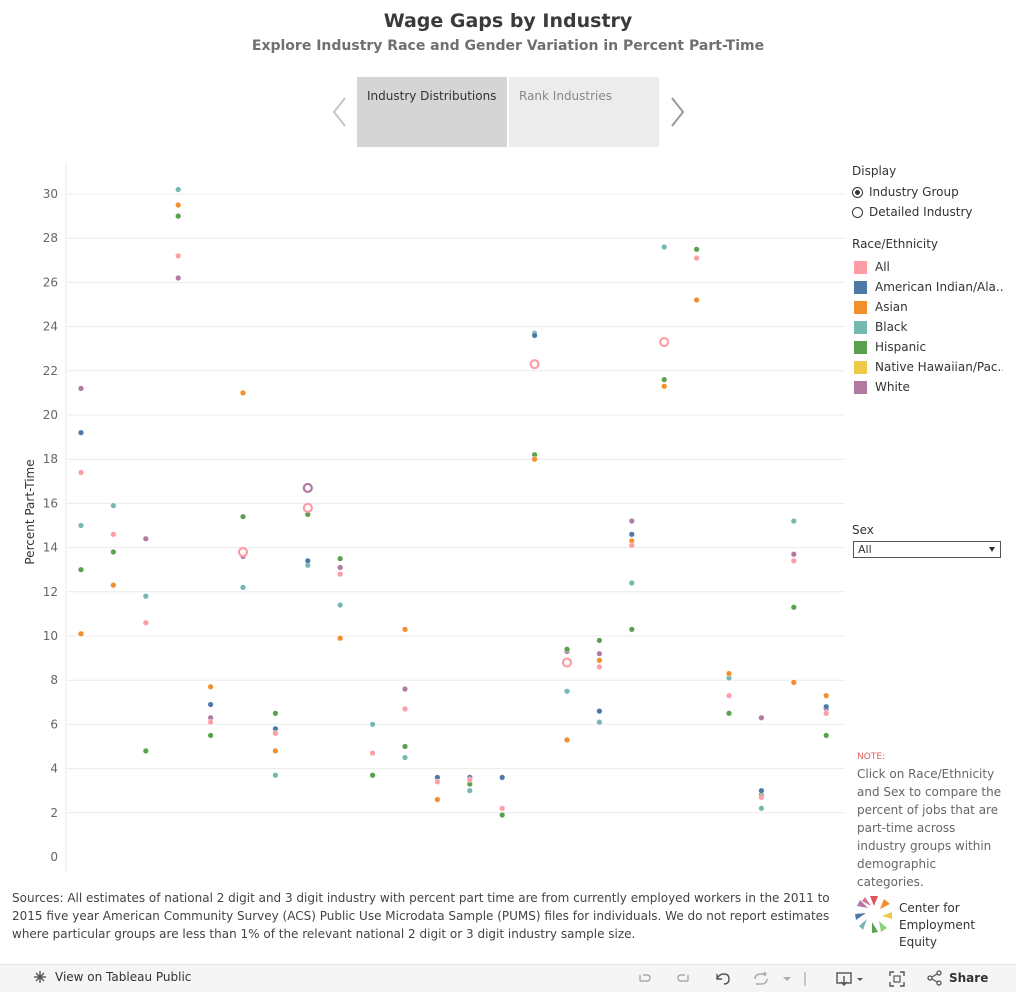  What do you see at coordinates (927, 267) in the screenshot?
I see `legend-item-0: All` at bounding box center [927, 267].